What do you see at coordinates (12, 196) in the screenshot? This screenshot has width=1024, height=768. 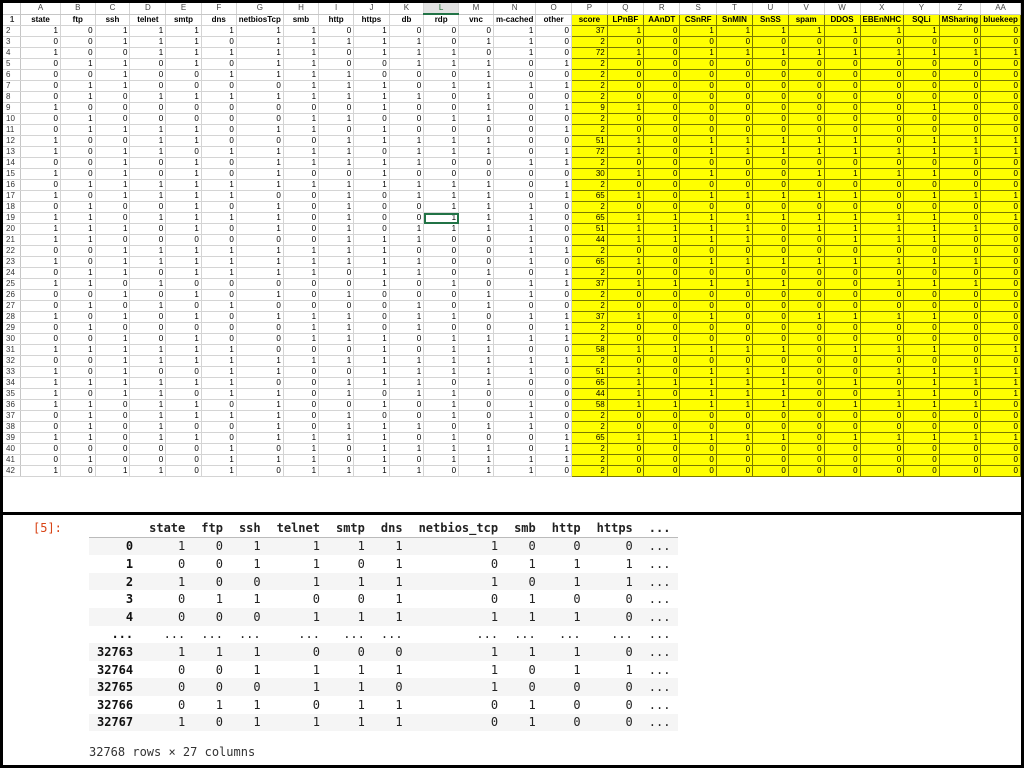 I see `row-number: 17` at bounding box center [12, 196].